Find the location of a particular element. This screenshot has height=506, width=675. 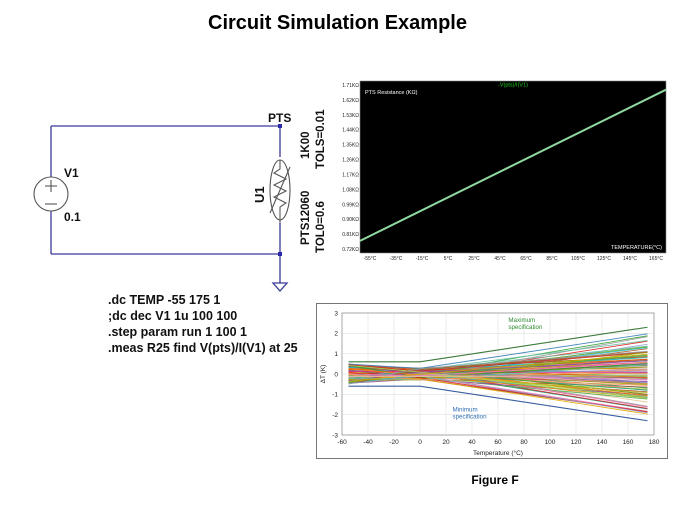

x-axis-label: Temperature (°C) is located at coordinates (498, 453).